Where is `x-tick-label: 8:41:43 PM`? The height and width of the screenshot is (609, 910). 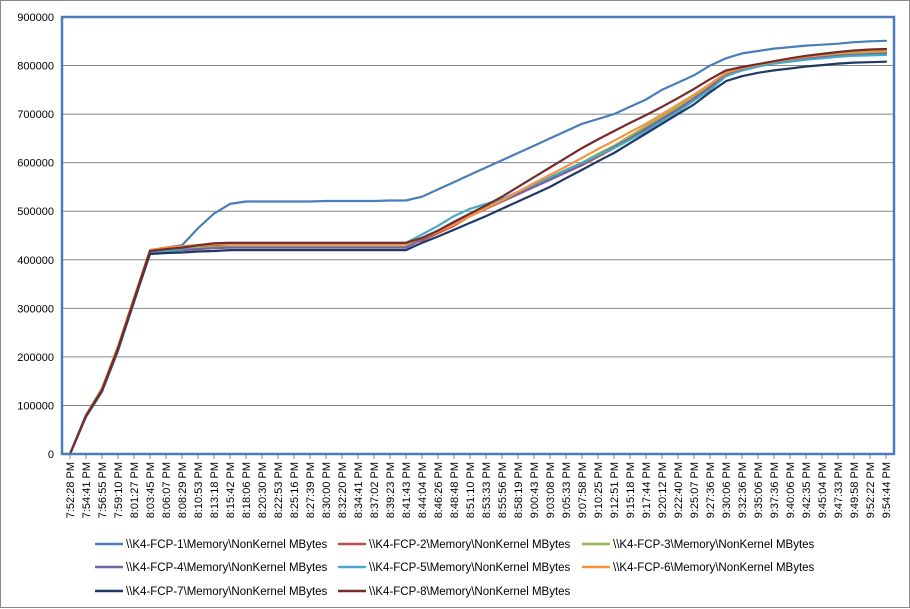
x-tick-label: 8:41:43 PM is located at coordinates (407, 490).